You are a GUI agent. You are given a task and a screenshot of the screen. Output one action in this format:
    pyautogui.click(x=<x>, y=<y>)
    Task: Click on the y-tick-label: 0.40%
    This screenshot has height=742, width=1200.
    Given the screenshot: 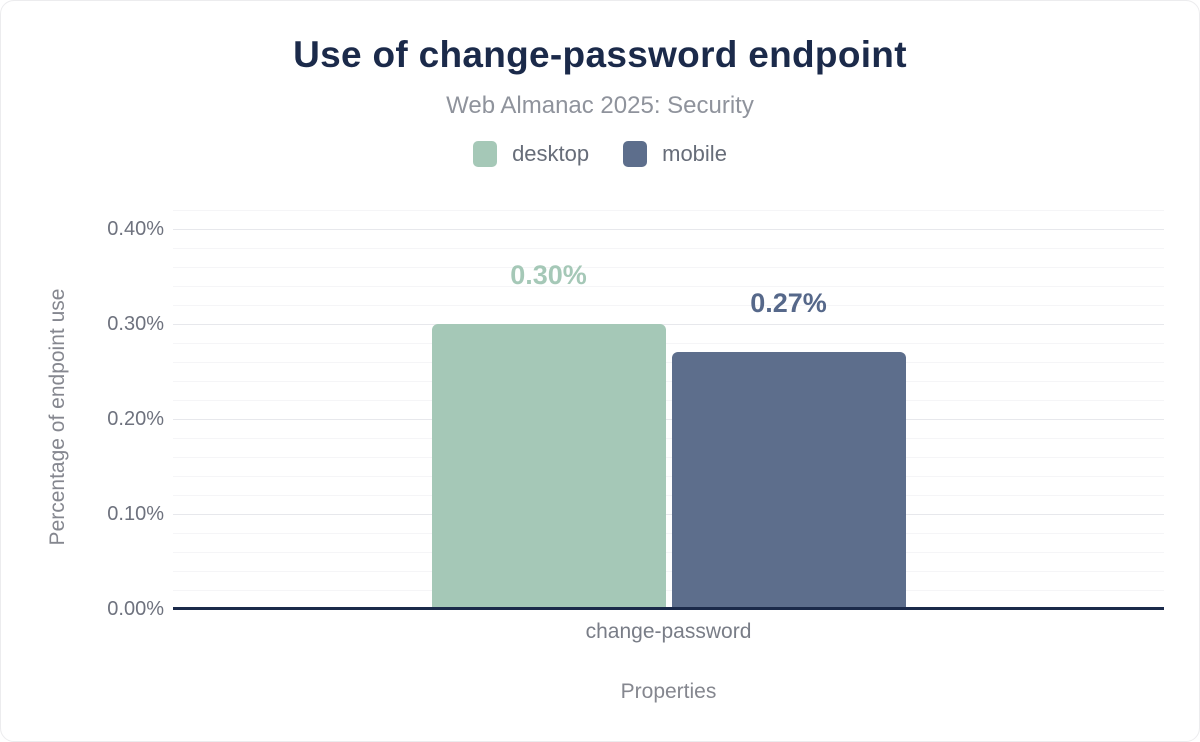 What is the action you would take?
    pyautogui.click(x=135, y=229)
    